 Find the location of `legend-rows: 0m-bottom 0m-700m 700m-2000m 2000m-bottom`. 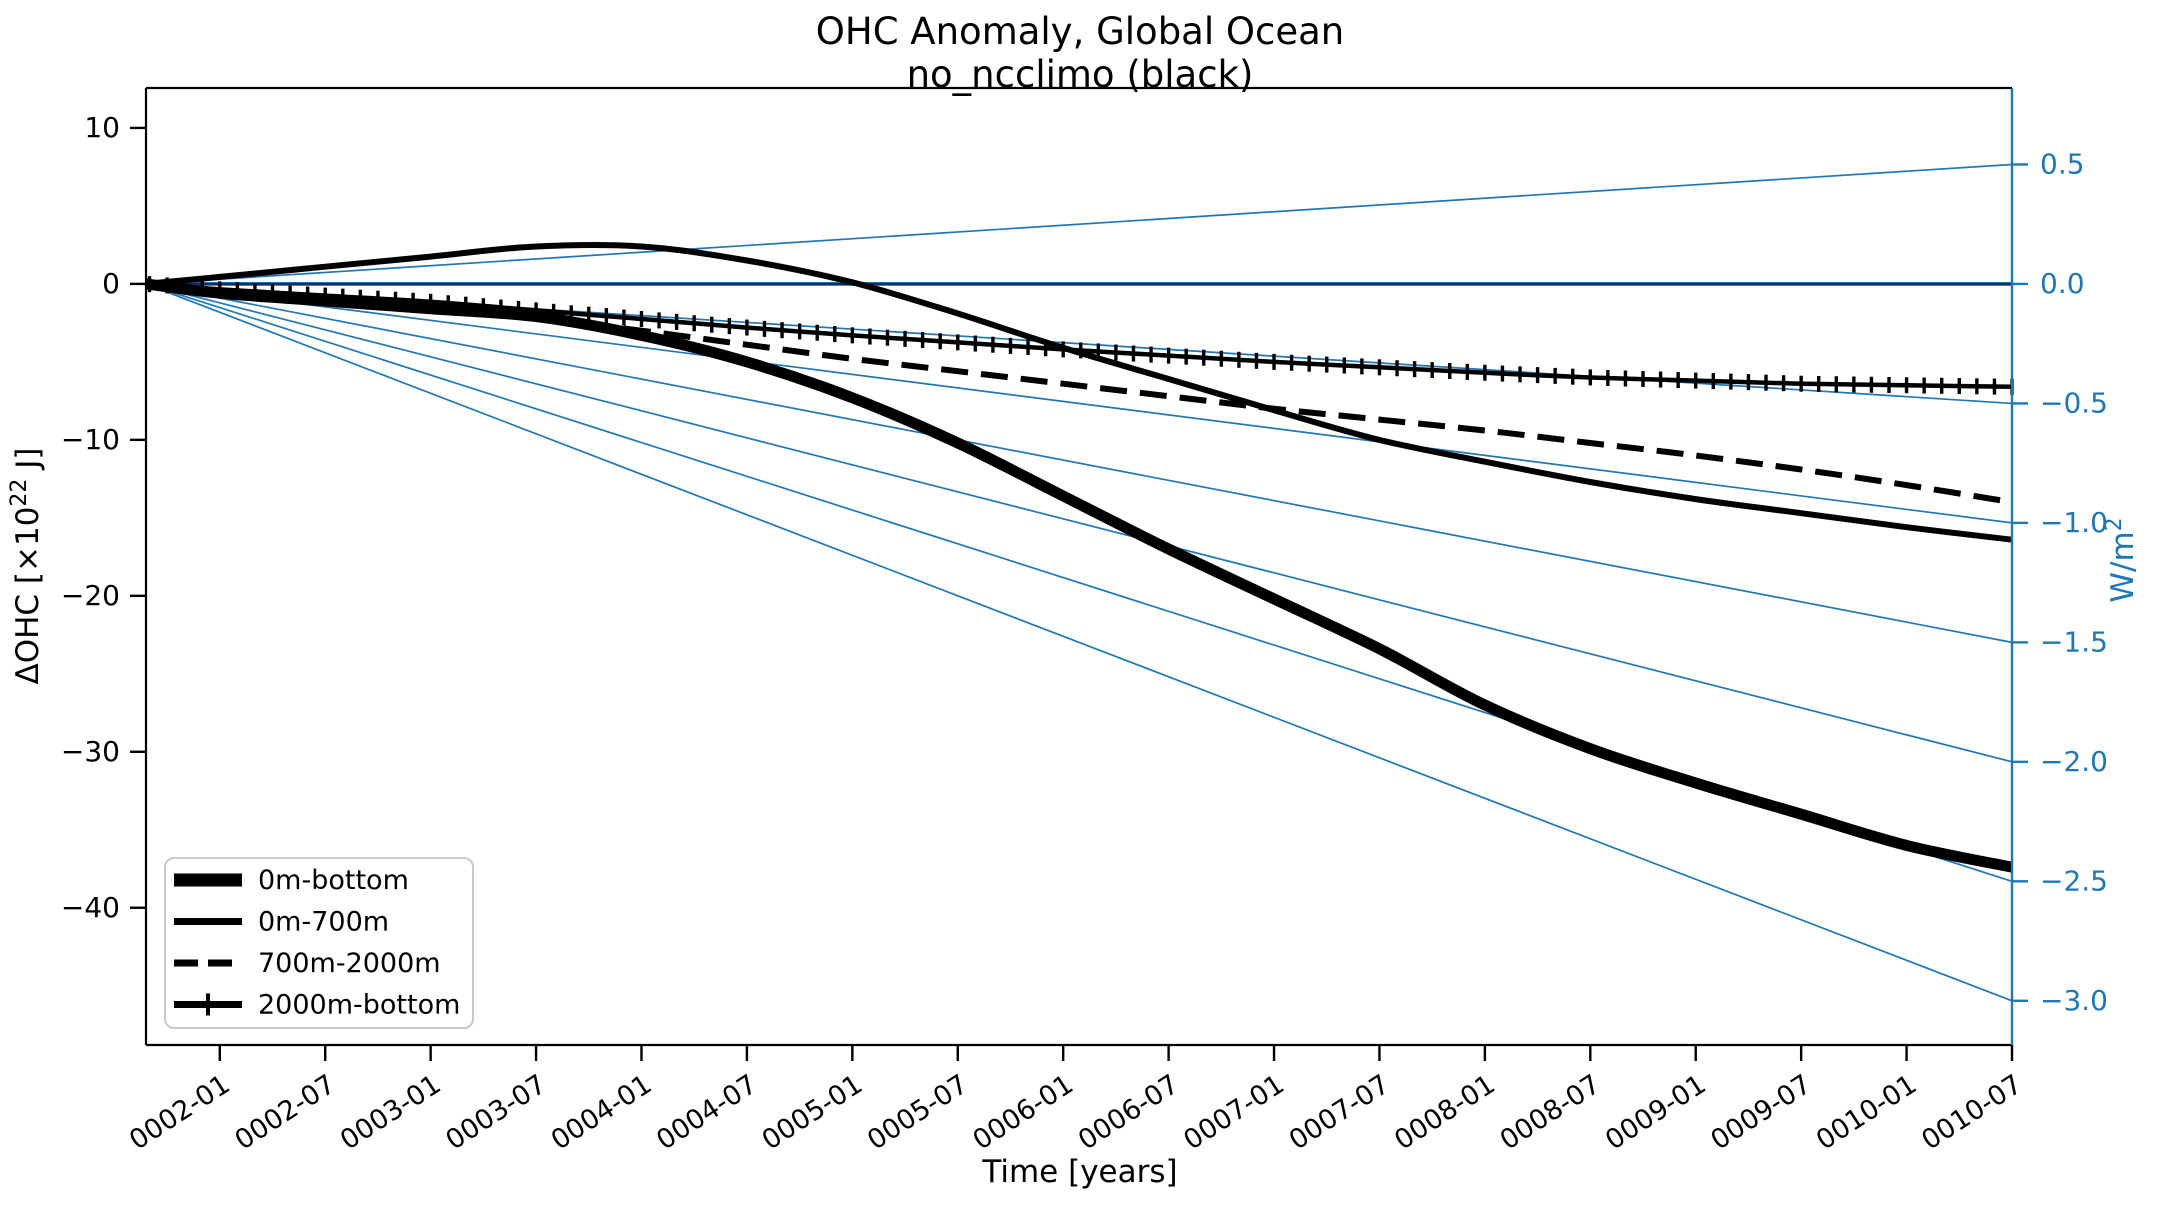

legend-rows: 0m-bottom 0m-700m 700m-2000m 2000m-bottom is located at coordinates (317, 943).